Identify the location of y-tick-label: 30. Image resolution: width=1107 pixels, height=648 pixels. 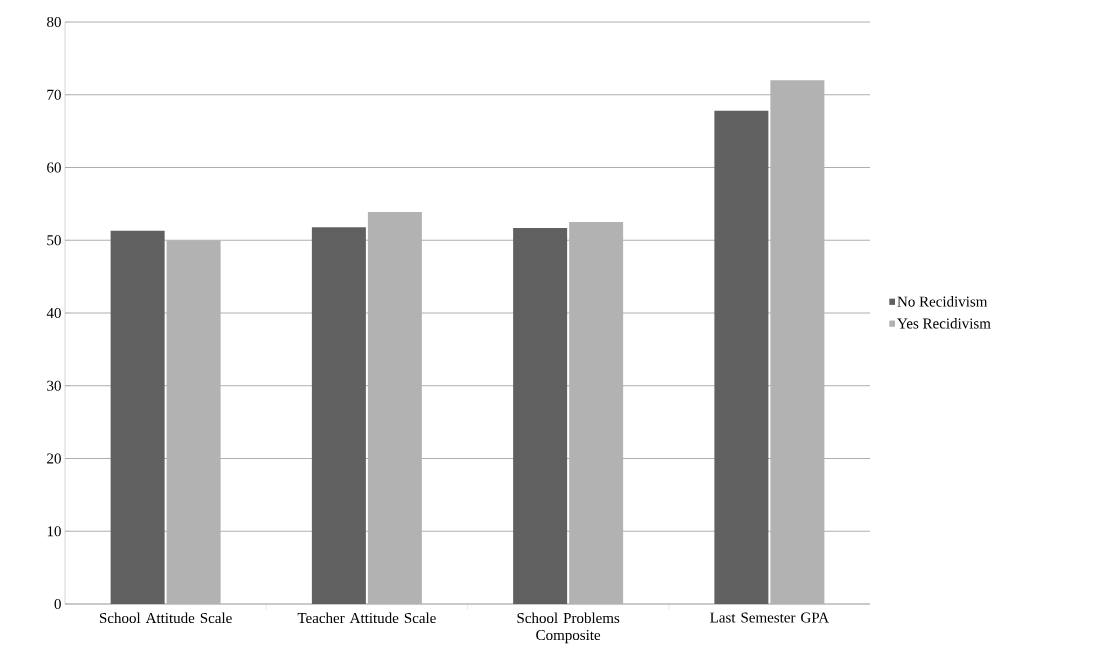
(54, 385).